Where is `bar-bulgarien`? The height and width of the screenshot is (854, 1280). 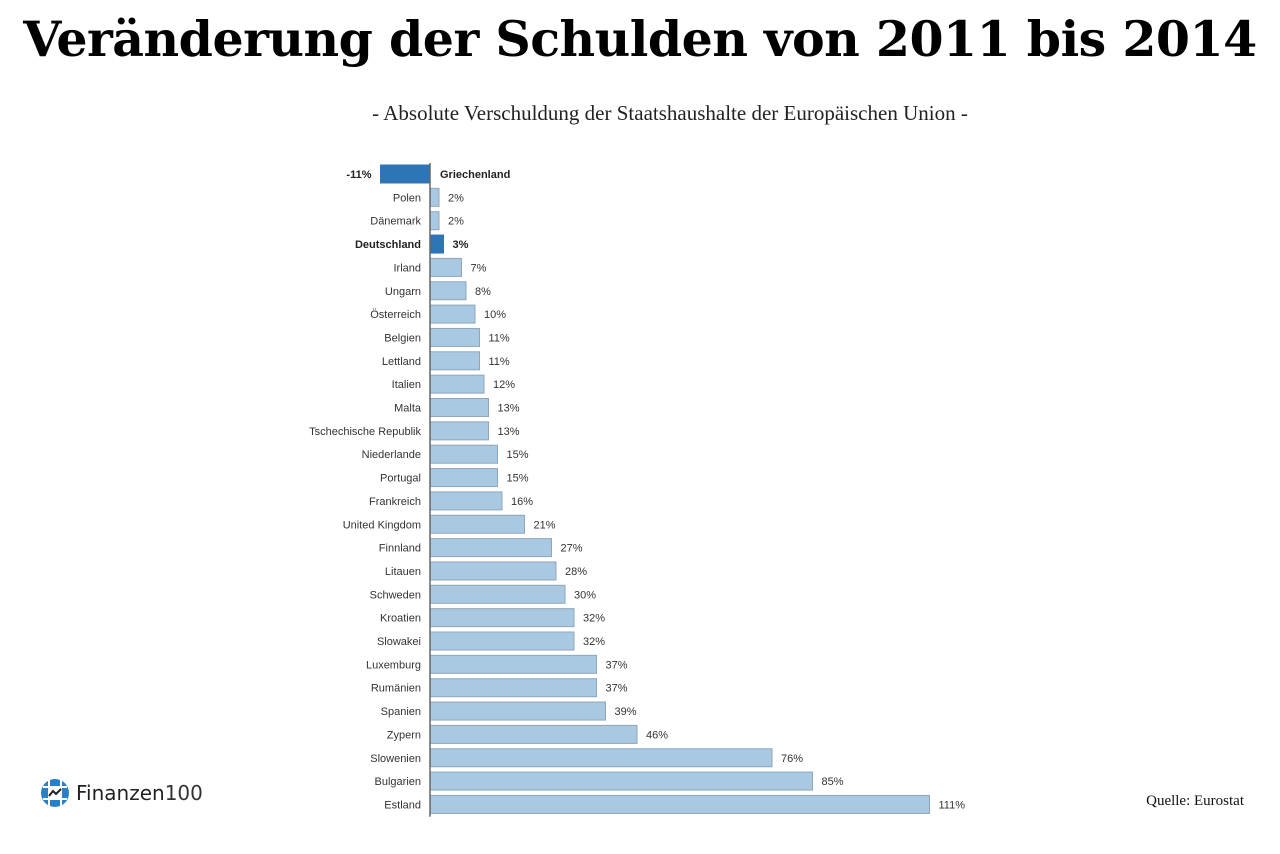 bar-bulgarien is located at coordinates (621, 781).